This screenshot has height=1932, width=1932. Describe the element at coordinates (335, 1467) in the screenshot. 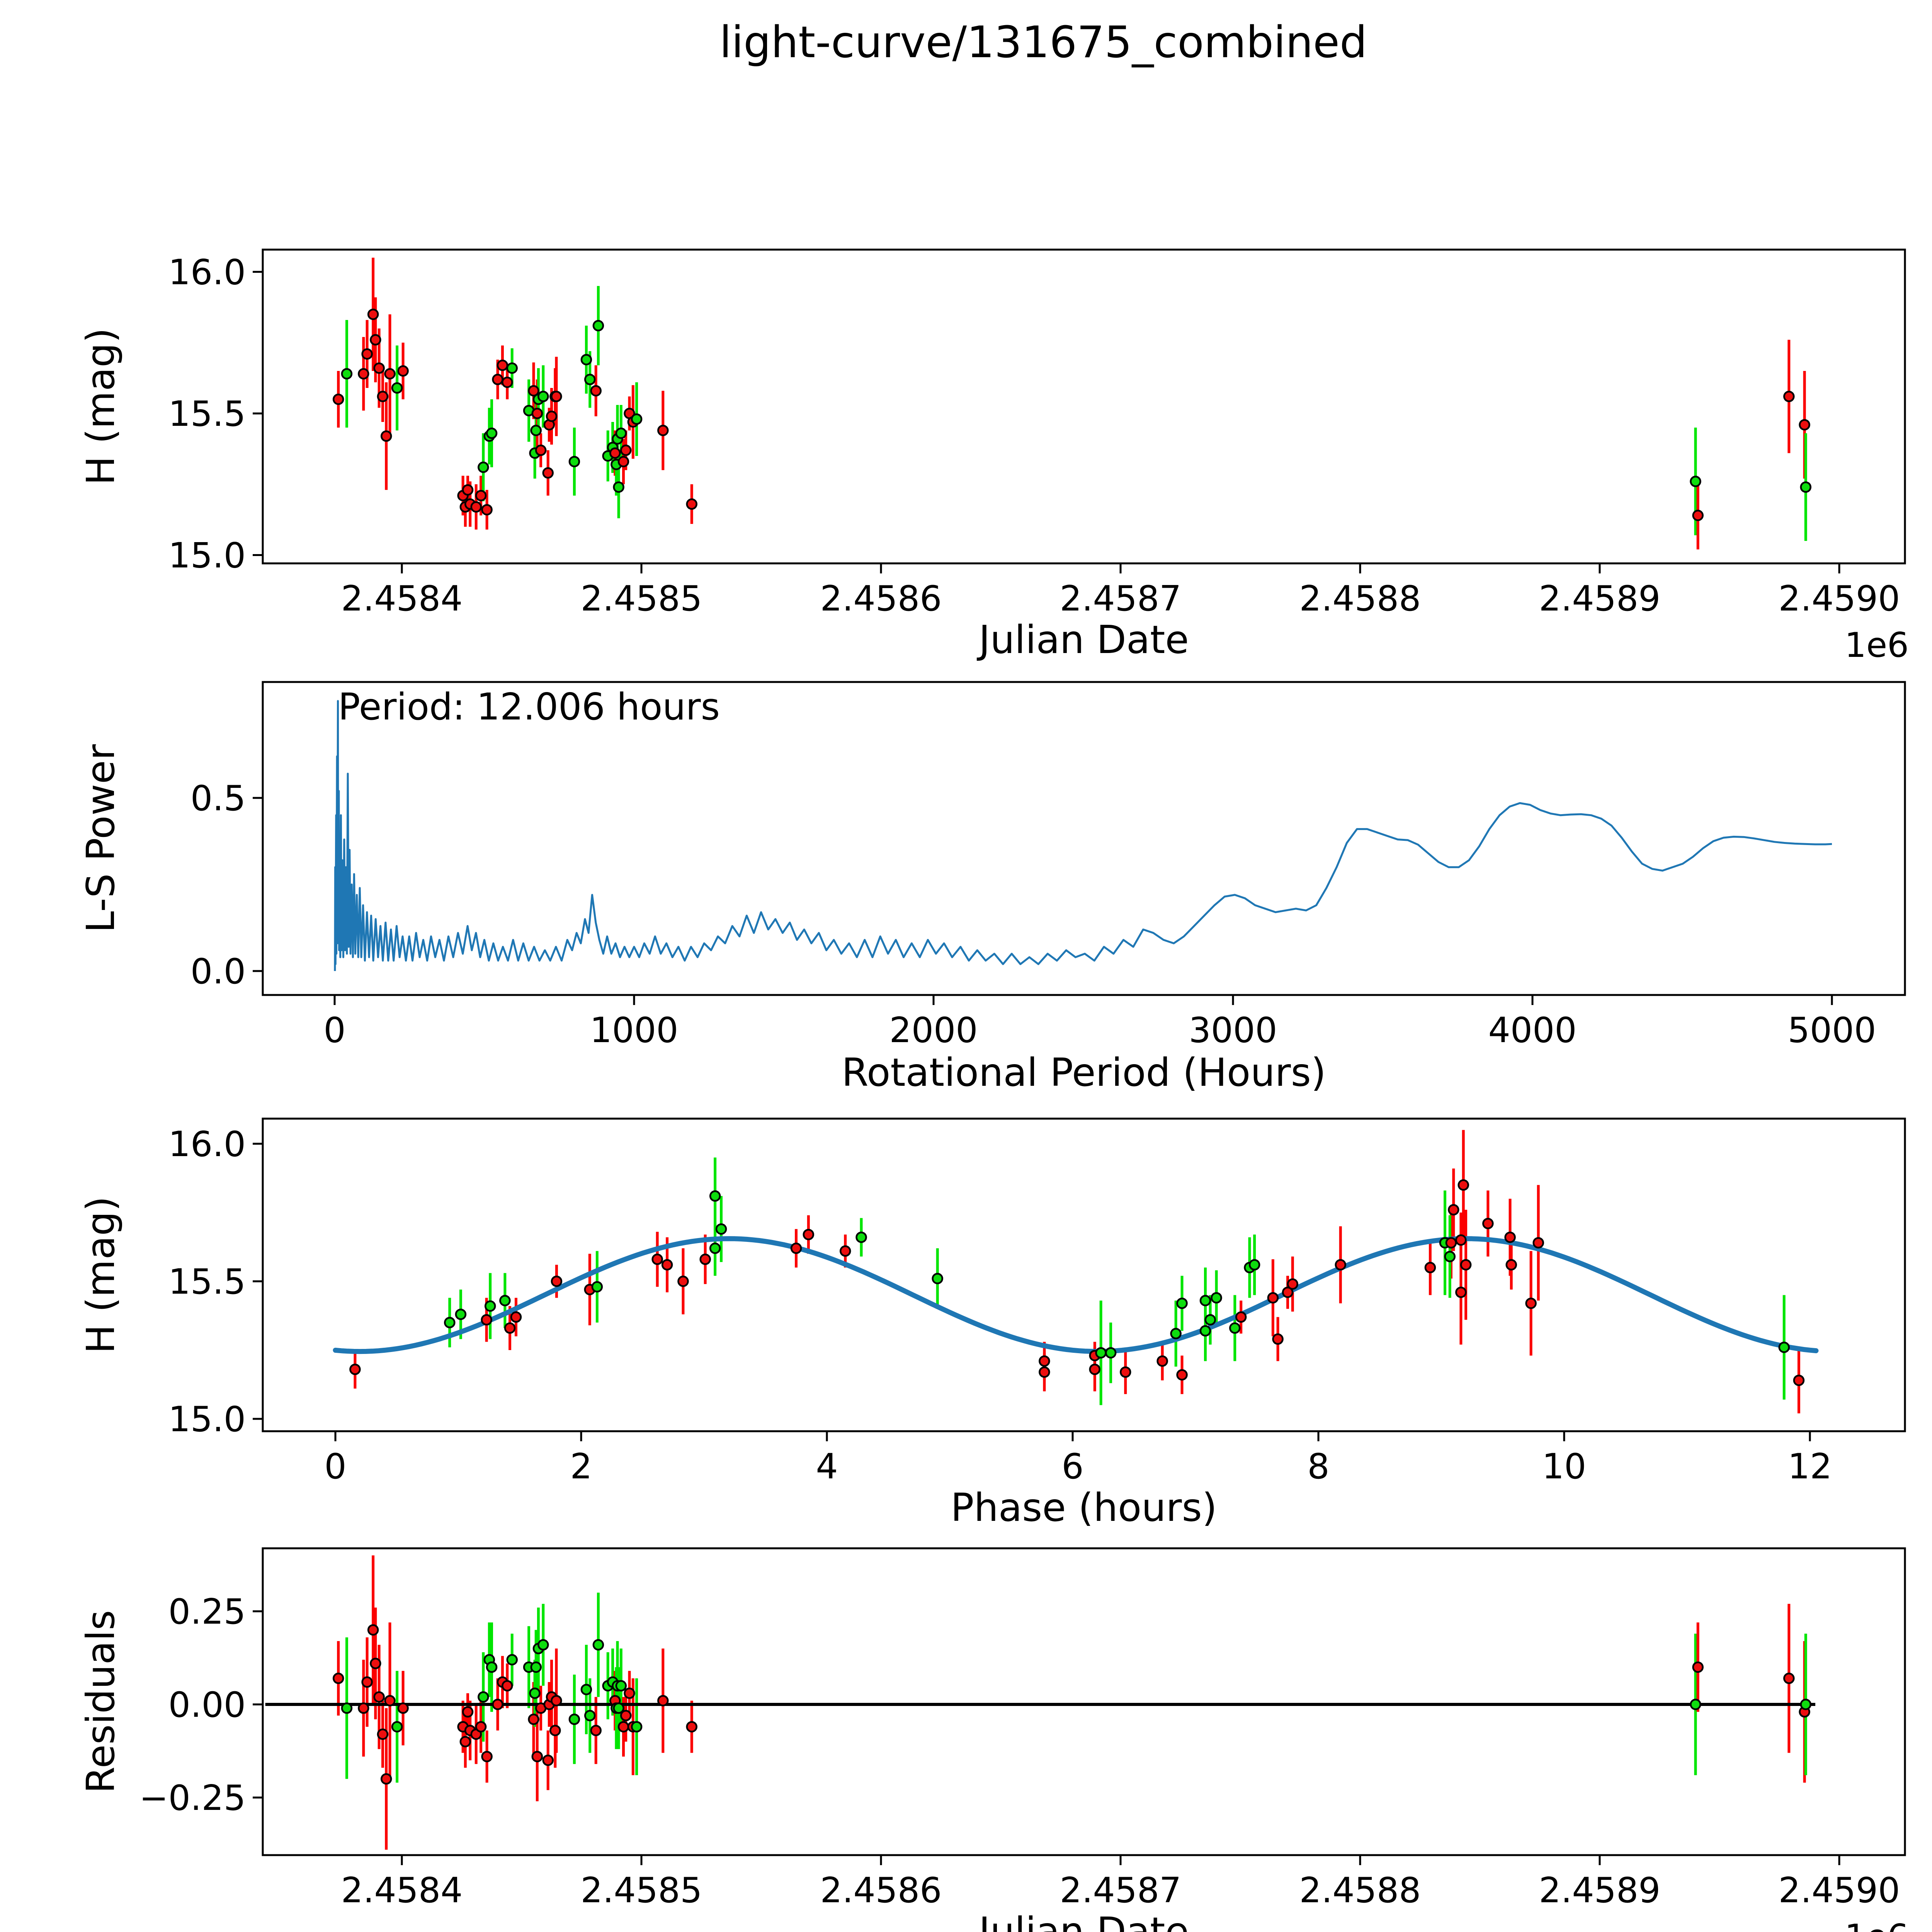

I see `x-tick-label: 0` at that location.